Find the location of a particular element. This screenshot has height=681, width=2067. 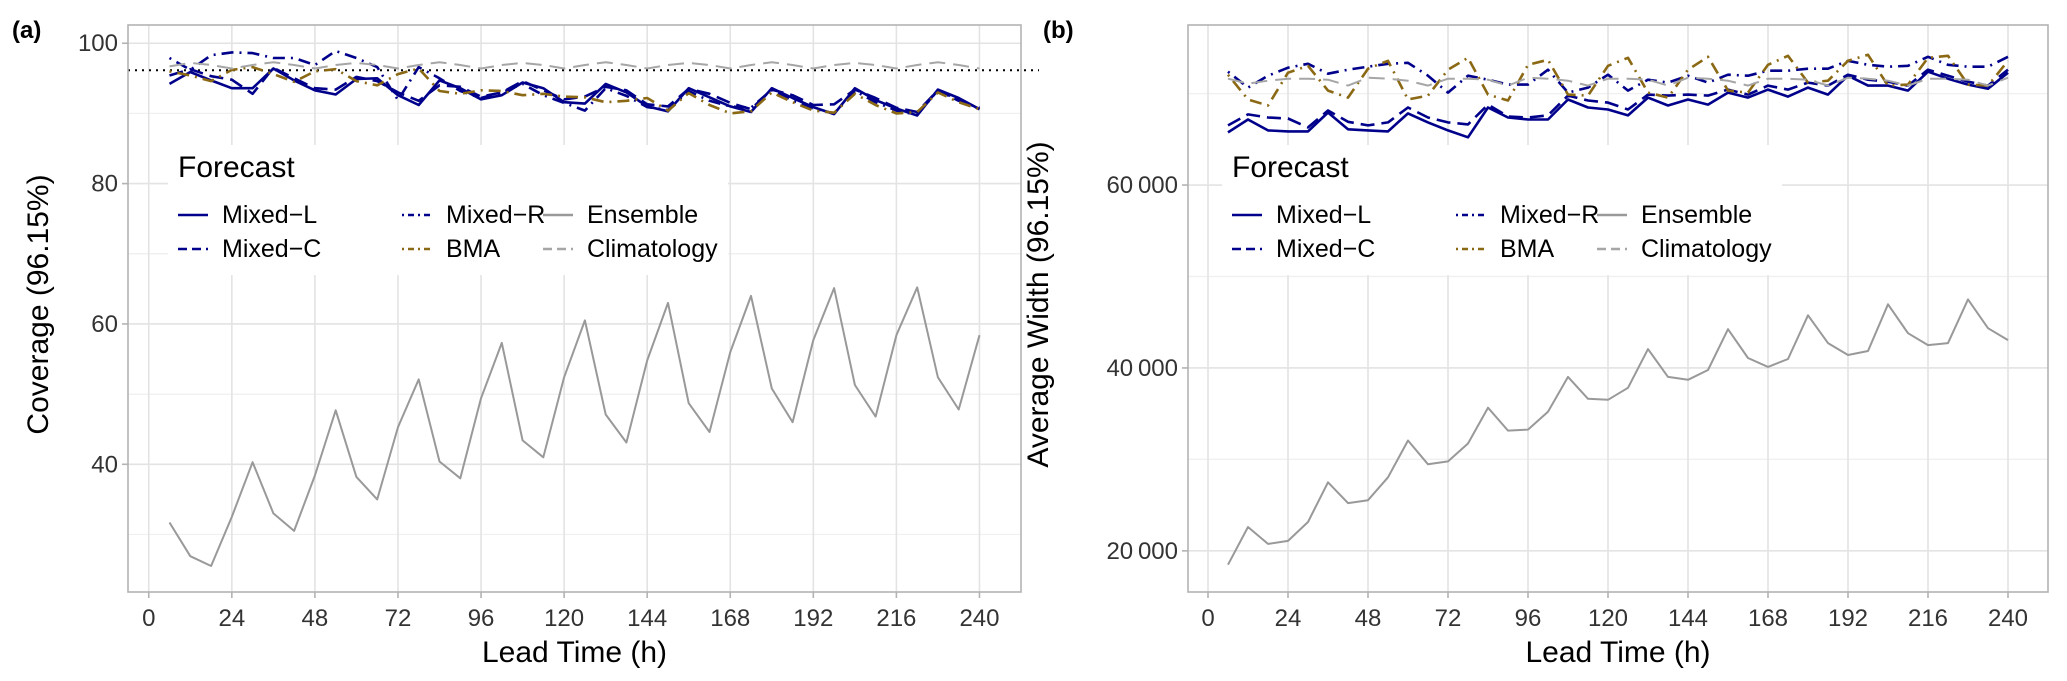

y-tick-label: 20 000 is located at coordinates (1142, 551).